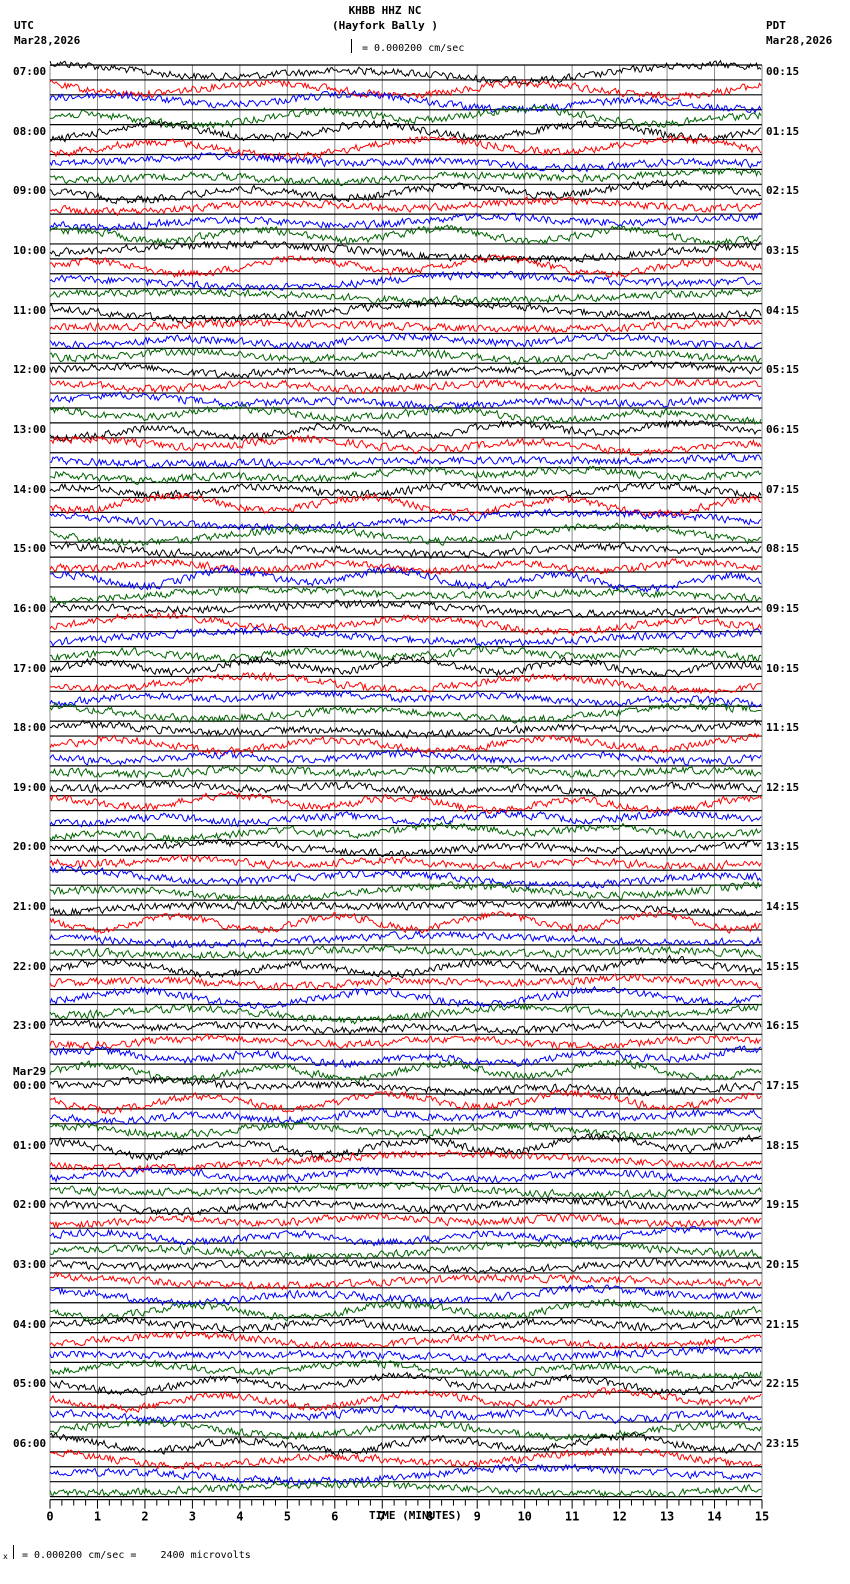 This screenshot has height=1584, width=850. Describe the element at coordinates (783, 131) in the screenshot. I see `right-hour-label: 01:15` at that location.